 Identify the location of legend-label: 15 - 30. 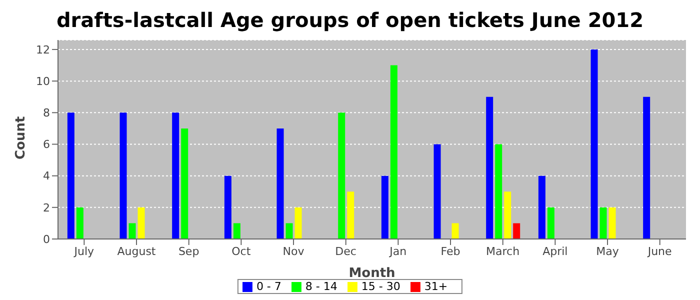
(380, 286).